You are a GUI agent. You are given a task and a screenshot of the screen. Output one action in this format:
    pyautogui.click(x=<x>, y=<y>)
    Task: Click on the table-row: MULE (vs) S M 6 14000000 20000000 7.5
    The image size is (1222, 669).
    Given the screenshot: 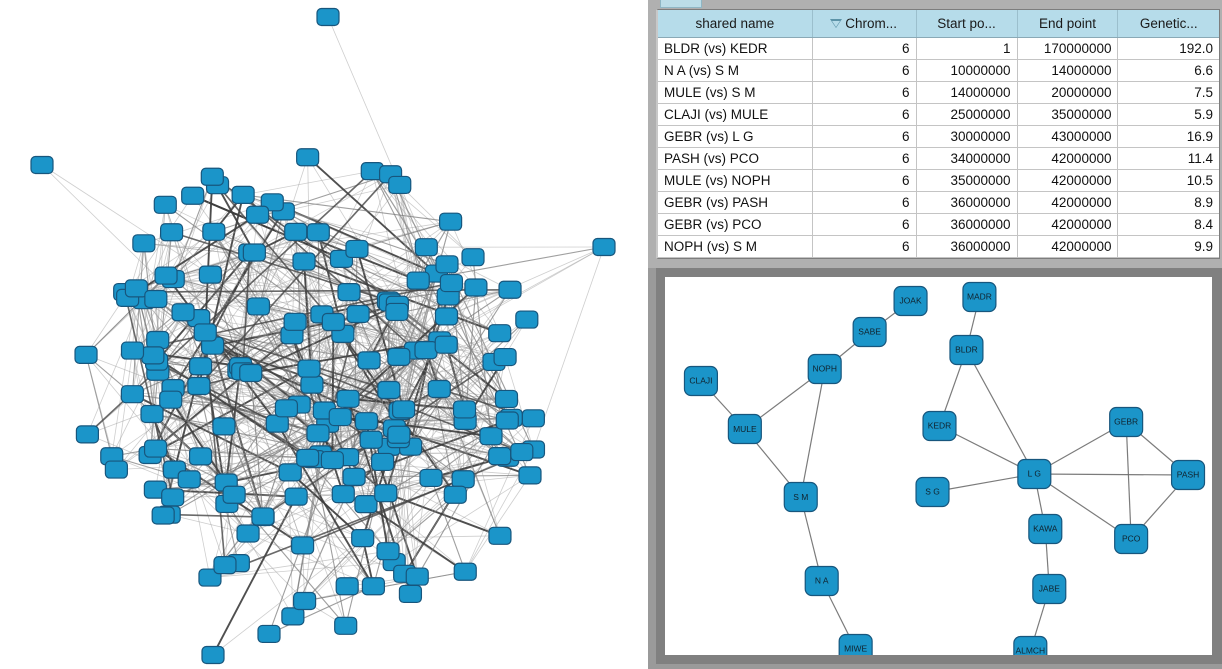 What is the action you would take?
    pyautogui.click(x=938, y=92)
    